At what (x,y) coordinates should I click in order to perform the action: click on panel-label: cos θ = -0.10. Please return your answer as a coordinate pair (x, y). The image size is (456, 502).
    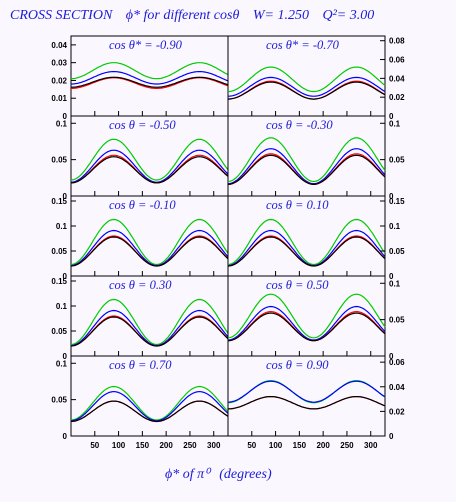
    Looking at the image, I should click on (142, 205).